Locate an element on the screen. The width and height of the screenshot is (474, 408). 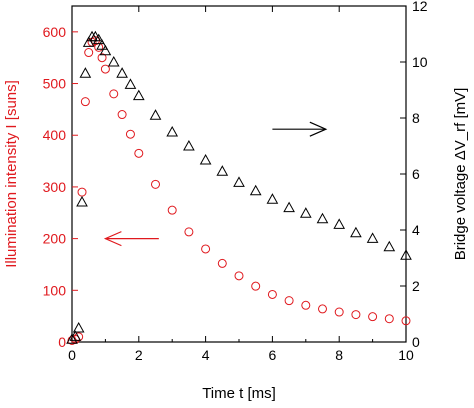
y-left-axis-title: Illumination intensity I [suns] is located at coordinates (11, 174).